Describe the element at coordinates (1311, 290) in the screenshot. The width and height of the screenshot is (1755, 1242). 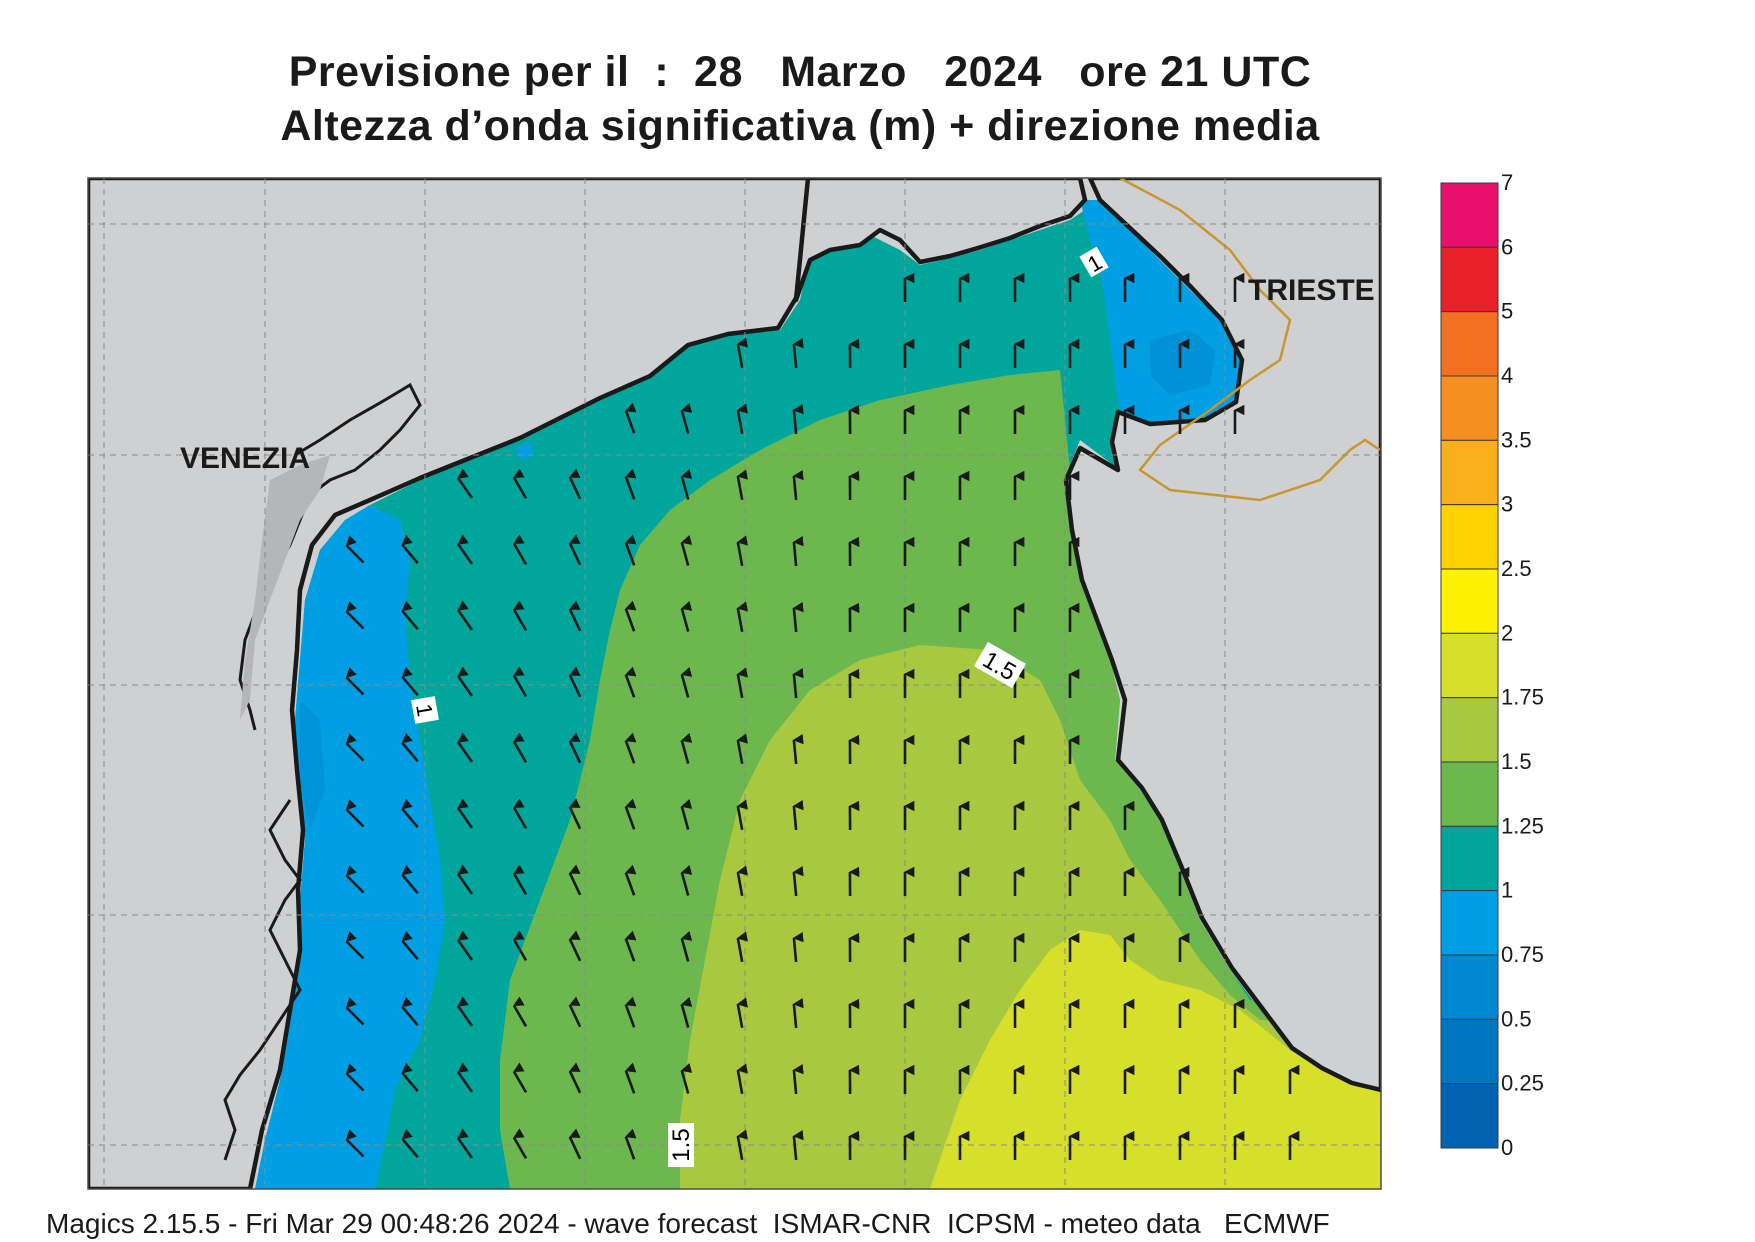
I see `city-label-trieste: TRIESTE` at that location.